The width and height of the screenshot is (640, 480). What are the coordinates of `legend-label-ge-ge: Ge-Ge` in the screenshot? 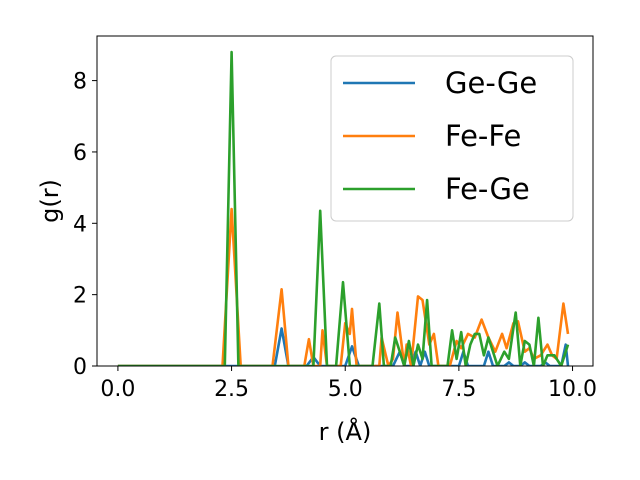 It's located at (491, 83).